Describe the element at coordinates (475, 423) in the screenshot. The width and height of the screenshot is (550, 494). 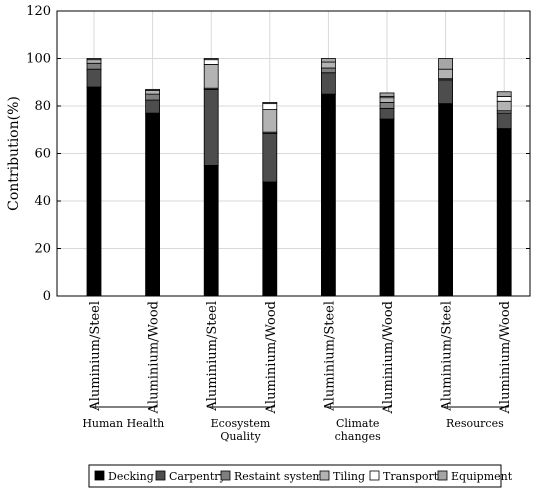
I see `group-label: Resources` at that location.